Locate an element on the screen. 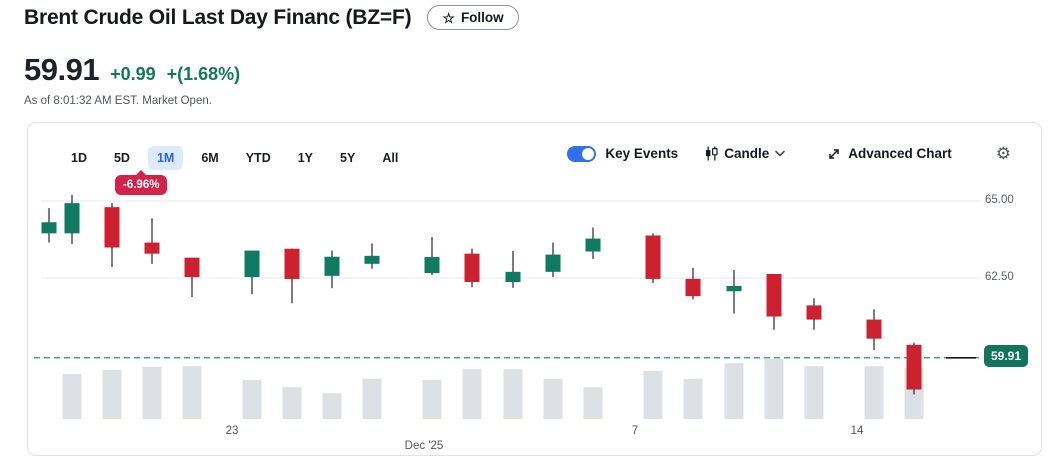  x-axis-tick: 23 is located at coordinates (232, 431).